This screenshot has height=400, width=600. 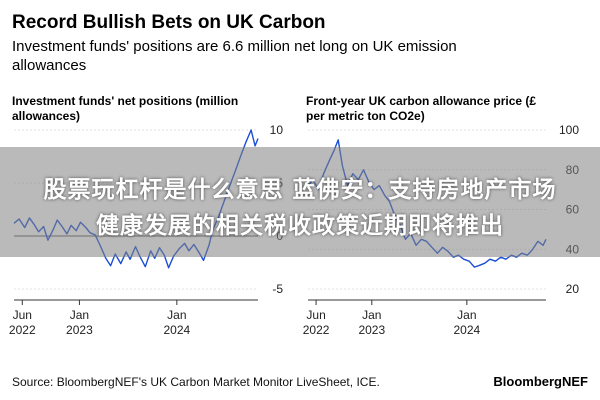 I want to click on banner-text-line-2: 健康发展的相关税收政策近期即将推出, so click(x=300, y=226).